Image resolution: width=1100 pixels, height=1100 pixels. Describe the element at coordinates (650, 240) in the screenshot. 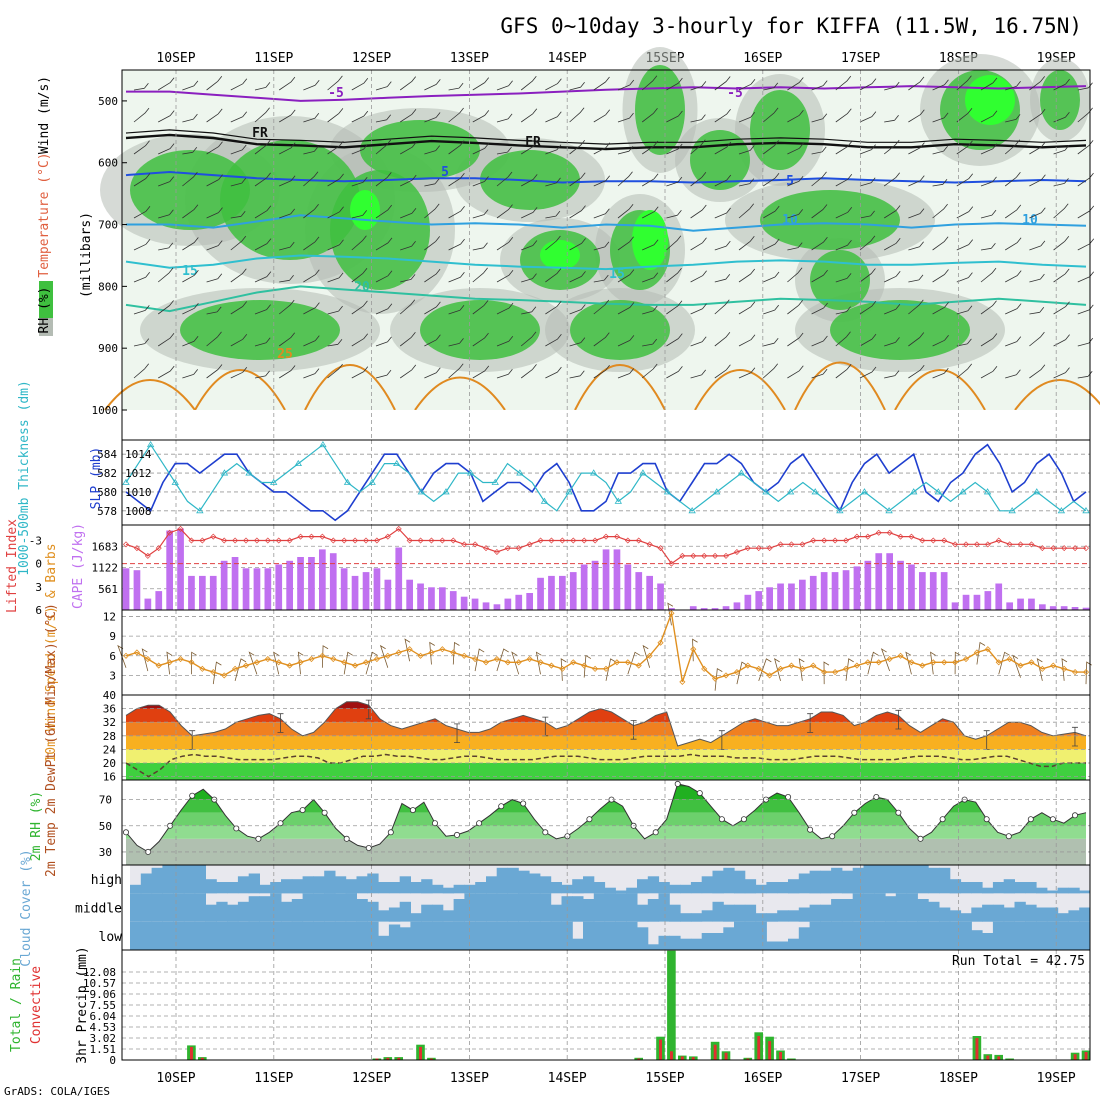

I see `rh-high-area` at that location.